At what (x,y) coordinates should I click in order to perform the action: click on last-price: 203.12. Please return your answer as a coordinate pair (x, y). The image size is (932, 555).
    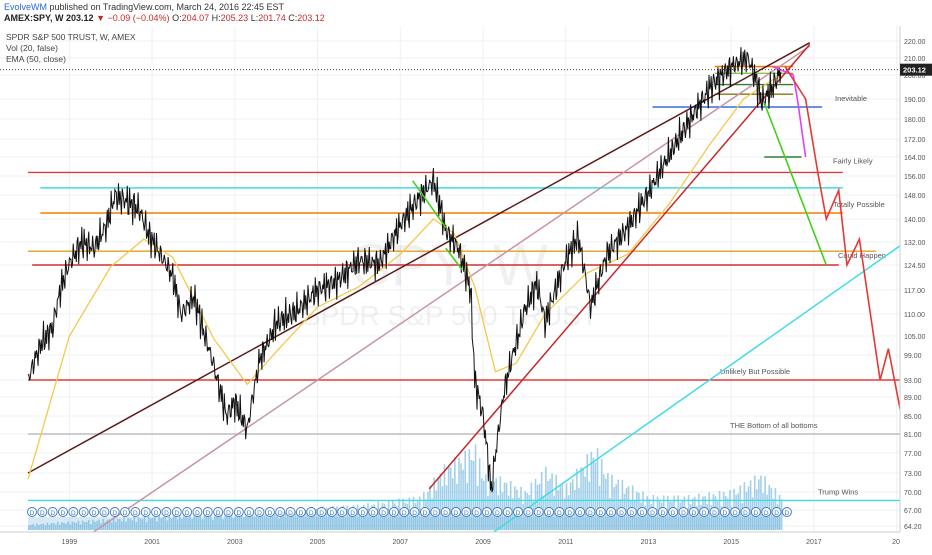
    Looking at the image, I should click on (80, 18).